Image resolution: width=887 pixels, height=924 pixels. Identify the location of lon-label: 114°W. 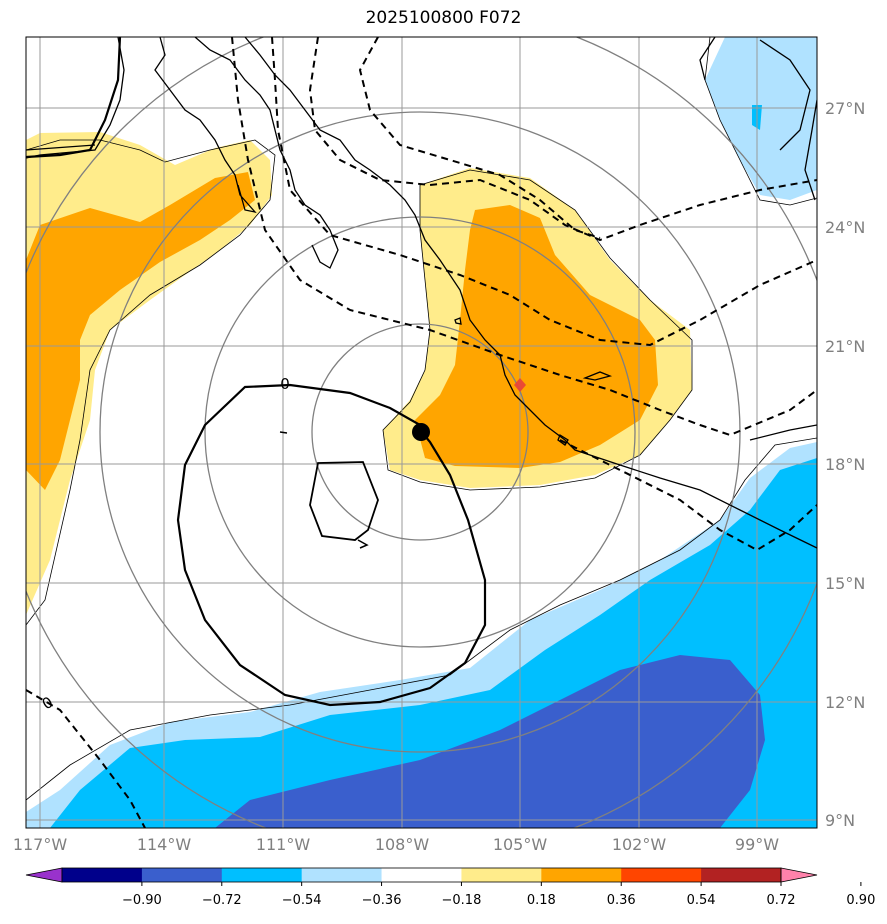
(164, 844).